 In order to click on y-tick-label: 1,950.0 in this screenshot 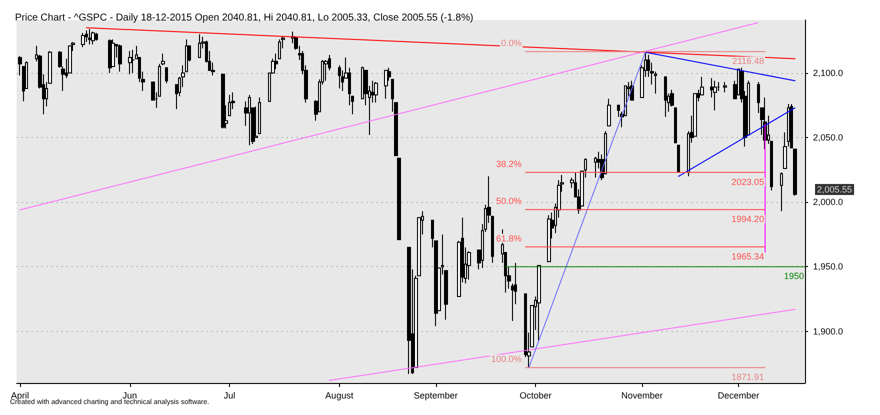, I will do `click(828, 267)`.